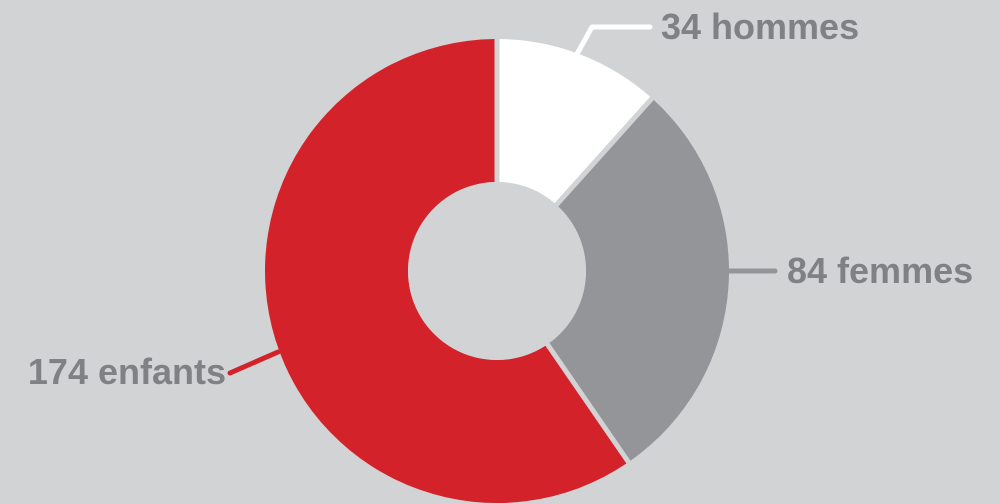 Image resolution: width=999 pixels, height=504 pixels. I want to click on donut-hole, so click(497, 271).